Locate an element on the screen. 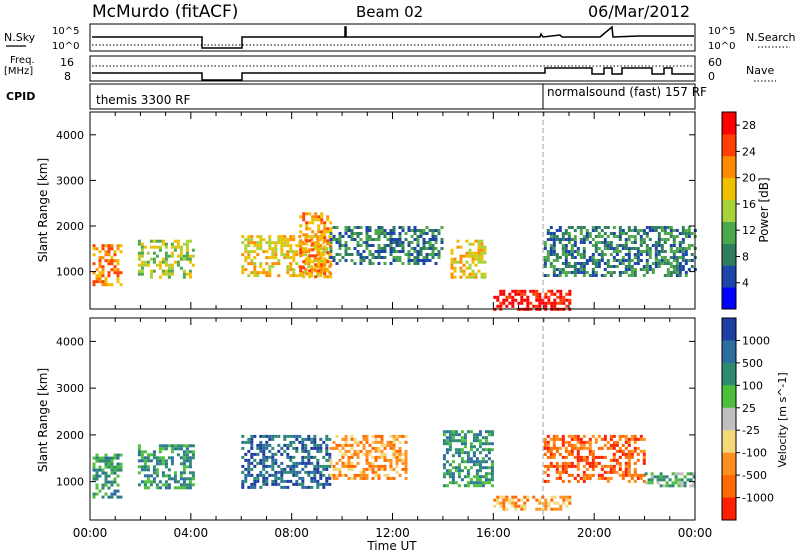  power-colorbar-swatch is located at coordinates (729, 232).